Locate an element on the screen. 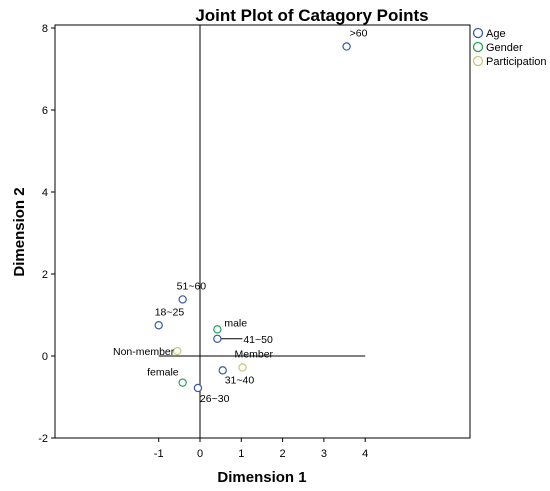 The height and width of the screenshot is (491, 550). point-label-member: Member is located at coordinates (254, 354).